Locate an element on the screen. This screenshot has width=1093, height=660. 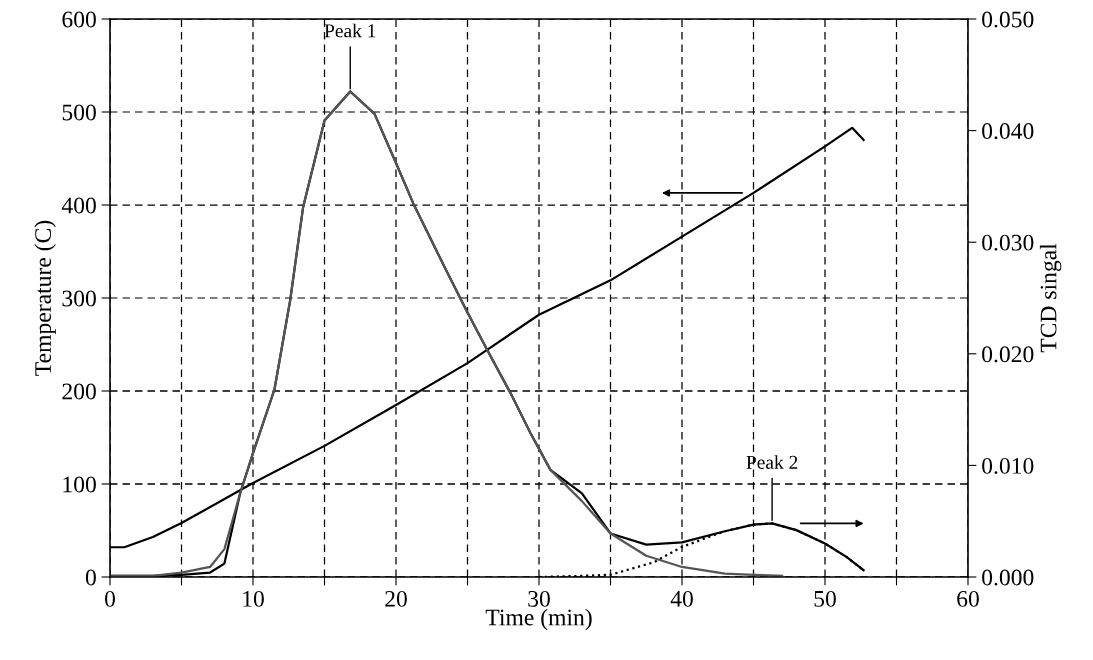
y2-tick-label: 0.000 is located at coordinates (1008, 577).